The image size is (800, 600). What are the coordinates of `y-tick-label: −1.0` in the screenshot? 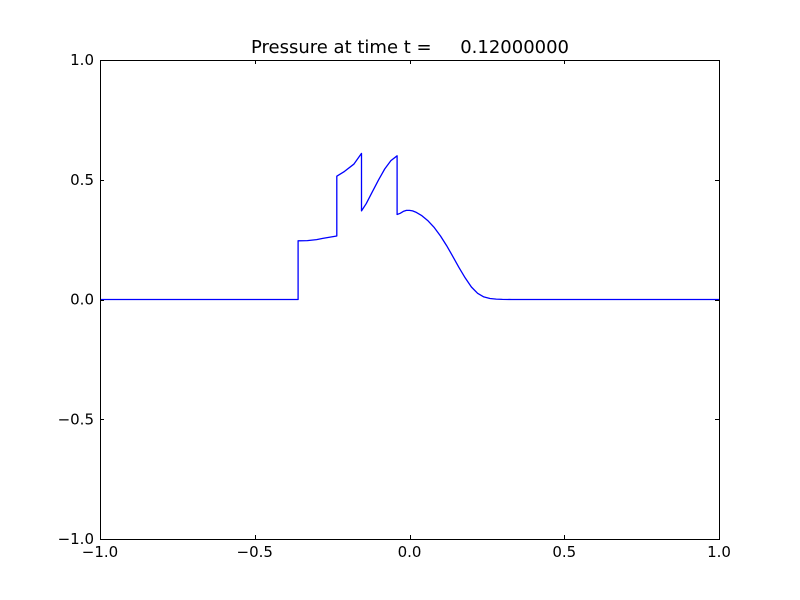 It's located at (76, 539).